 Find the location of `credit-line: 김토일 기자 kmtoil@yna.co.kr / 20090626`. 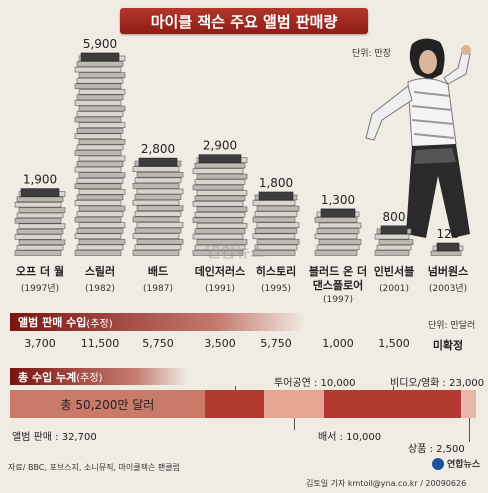

credit-line: 김토일 기자 kmtoil@yna.co.kr / 20090626 is located at coordinates (386, 483).